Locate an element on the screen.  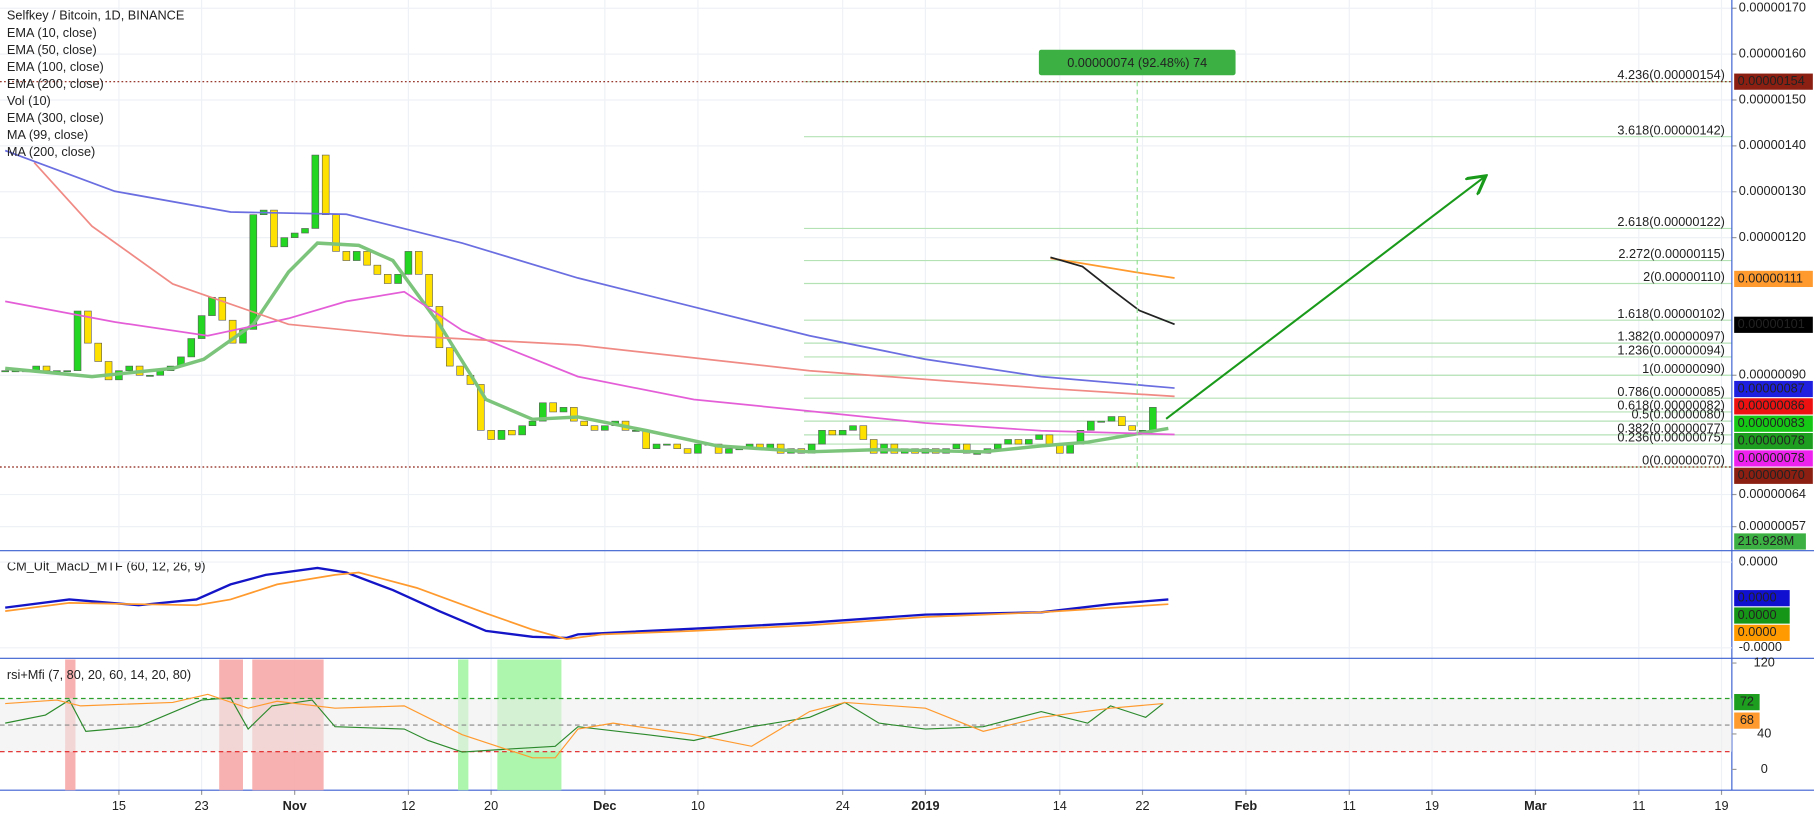
price-label: 0.00000083 is located at coordinates (1771, 422).